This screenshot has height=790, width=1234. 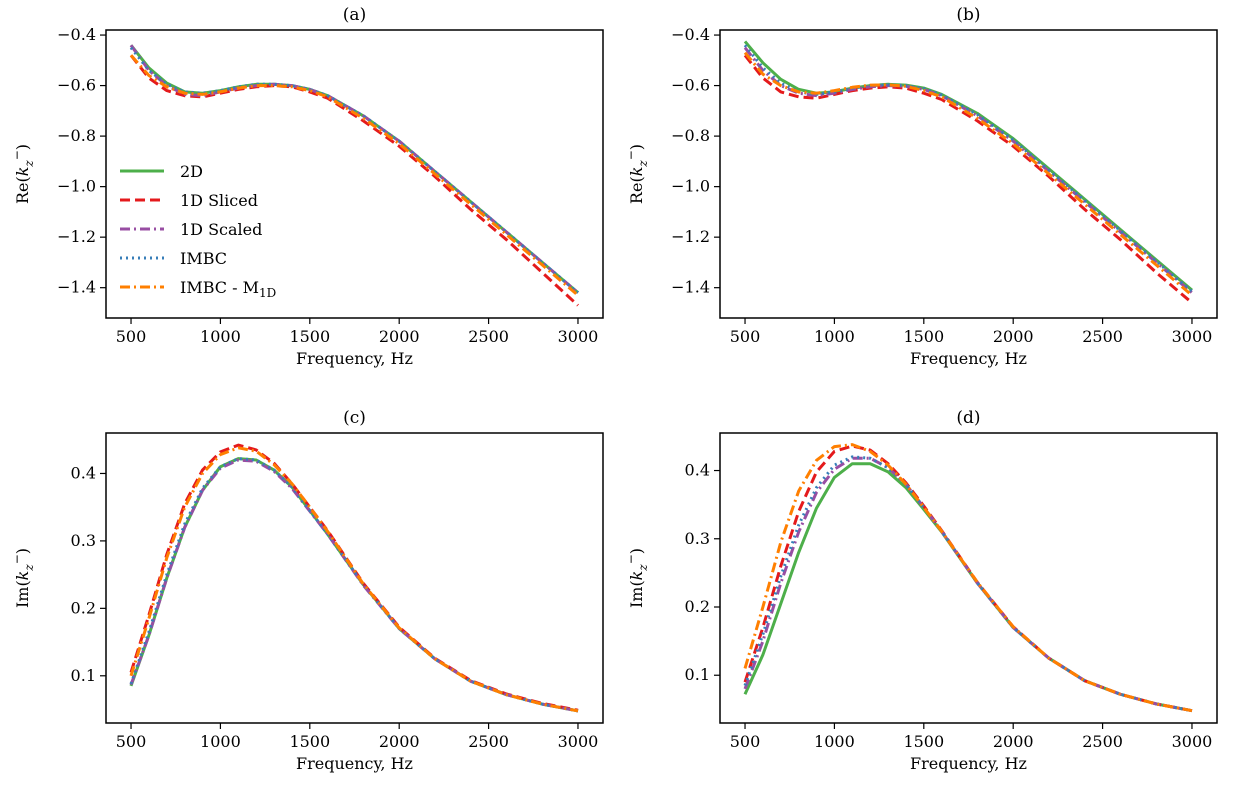 What do you see at coordinates (354, 15) in the screenshot?
I see `panel-title: (a)` at bounding box center [354, 15].